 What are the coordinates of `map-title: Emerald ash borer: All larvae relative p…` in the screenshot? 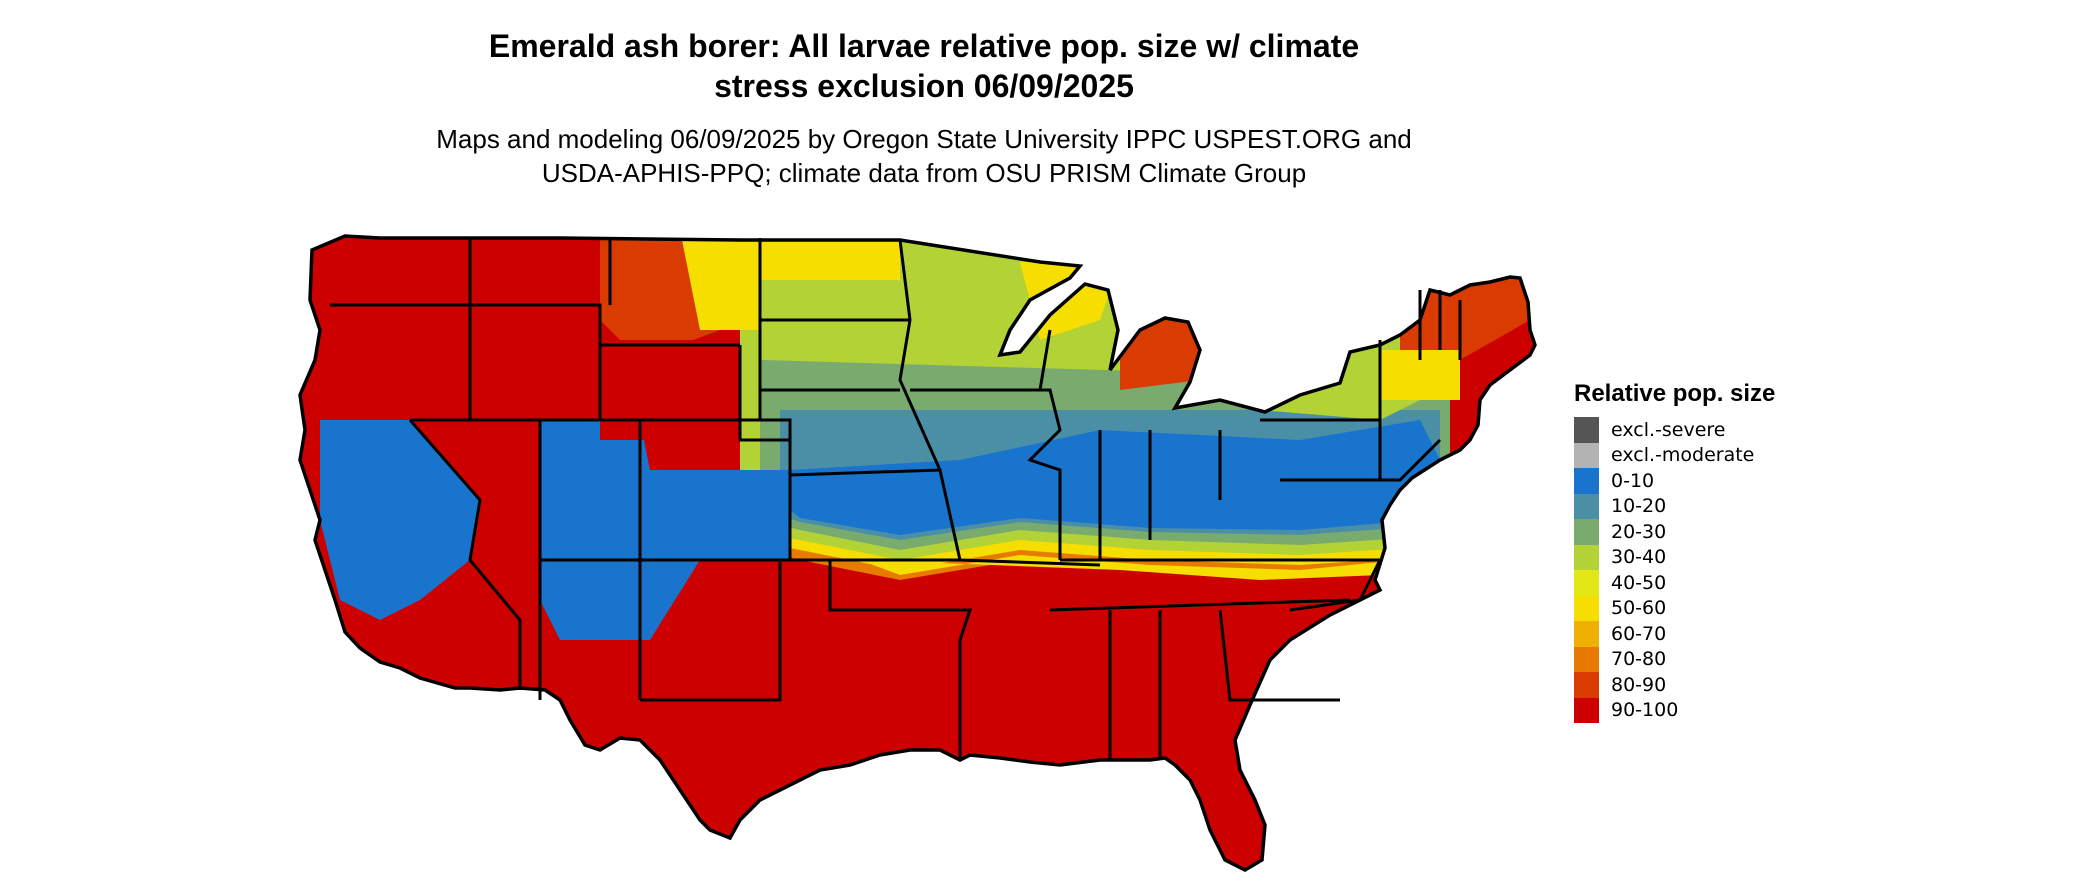 It's located at (924, 66).